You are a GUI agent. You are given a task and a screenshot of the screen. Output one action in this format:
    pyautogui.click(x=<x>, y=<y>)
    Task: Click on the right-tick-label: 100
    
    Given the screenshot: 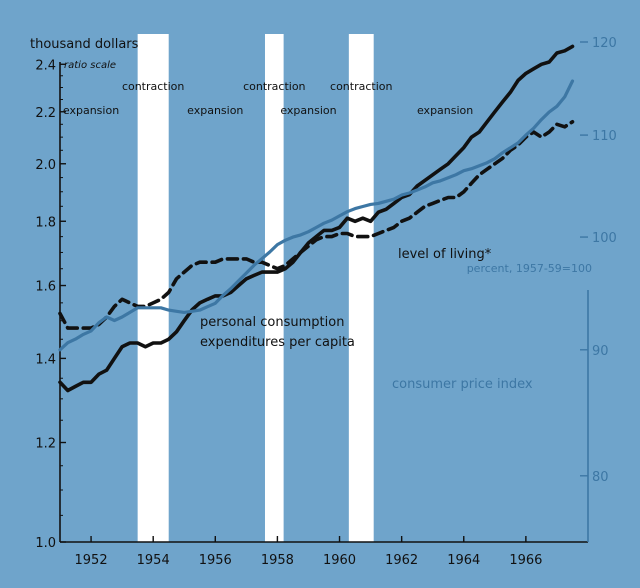 What is the action you would take?
    pyautogui.click(x=604, y=238)
    